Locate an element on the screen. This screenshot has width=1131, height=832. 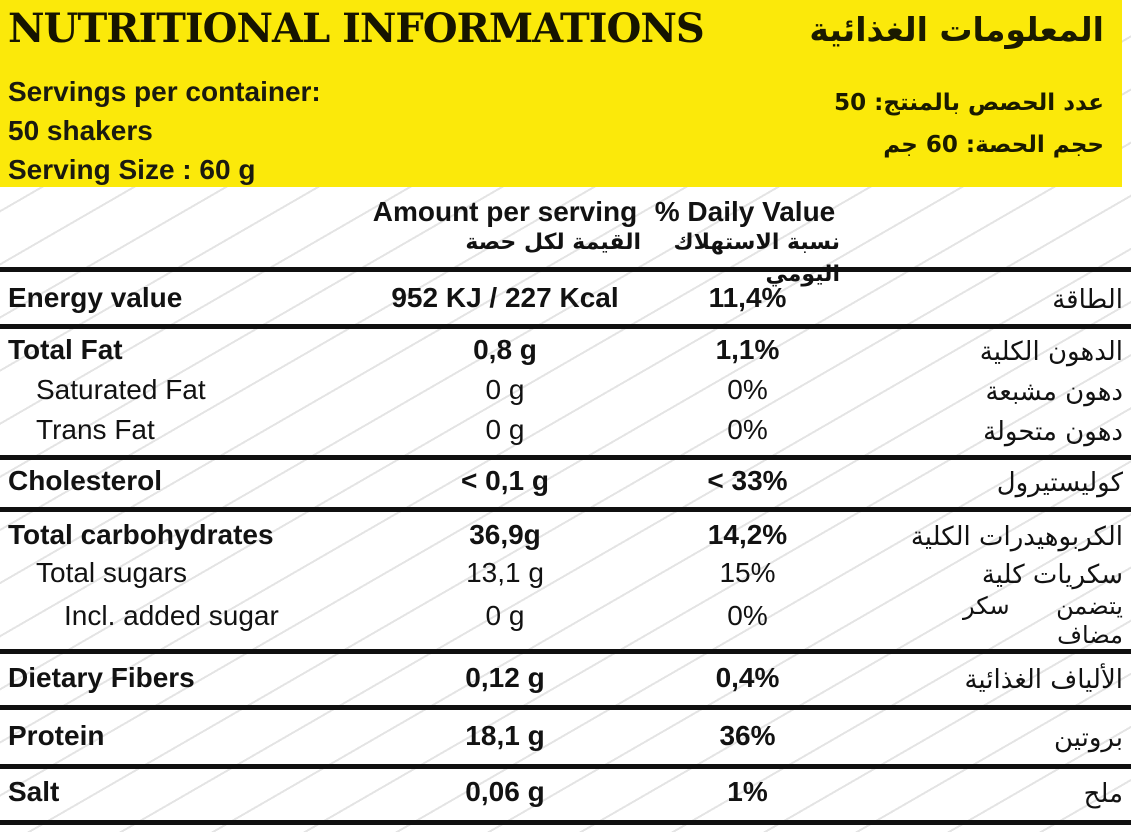
row-label-arabic: الكربوهيدرات الكلية is located at coordinates (1016, 537).